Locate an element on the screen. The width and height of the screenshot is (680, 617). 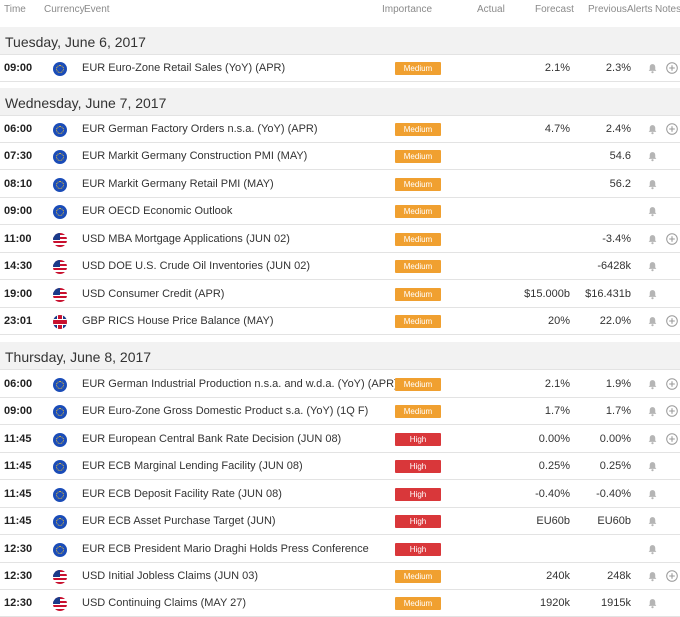
event-time: 06:00 is located at coordinates (18, 129).